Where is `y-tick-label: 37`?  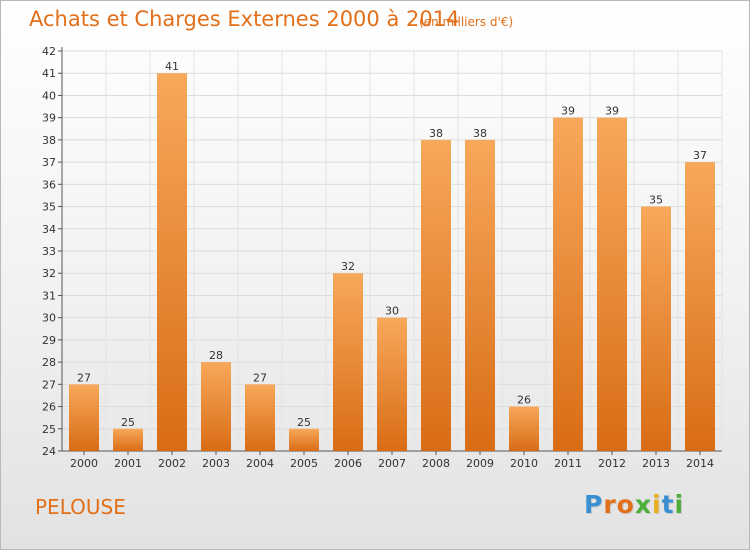 y-tick-label: 37 is located at coordinates (49, 162).